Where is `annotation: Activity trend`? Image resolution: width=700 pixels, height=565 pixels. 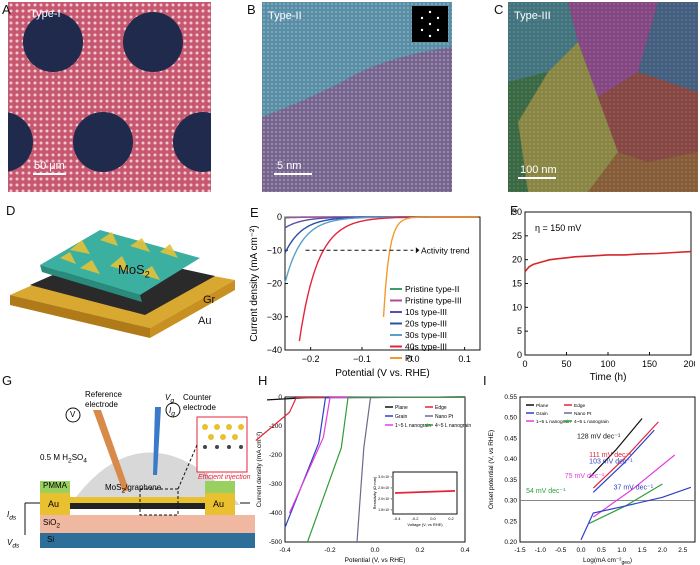 annotation: Activity trend is located at coordinates (445, 250).